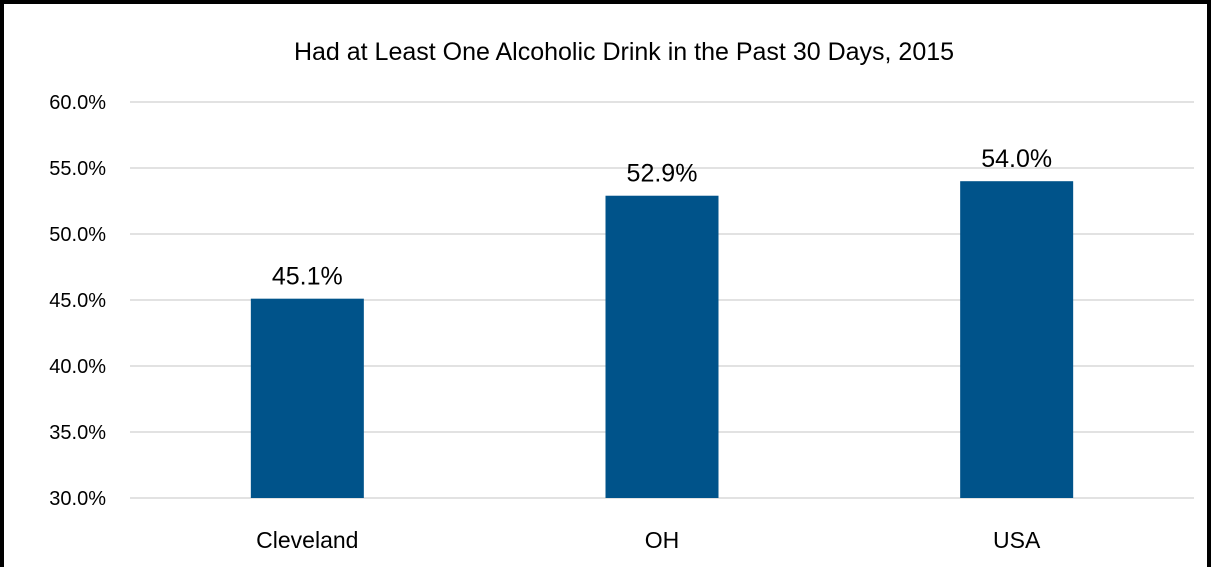 This screenshot has height=571, width=1211. What do you see at coordinates (77, 169) in the screenshot?
I see `y-tick-label: 55.0%` at bounding box center [77, 169].